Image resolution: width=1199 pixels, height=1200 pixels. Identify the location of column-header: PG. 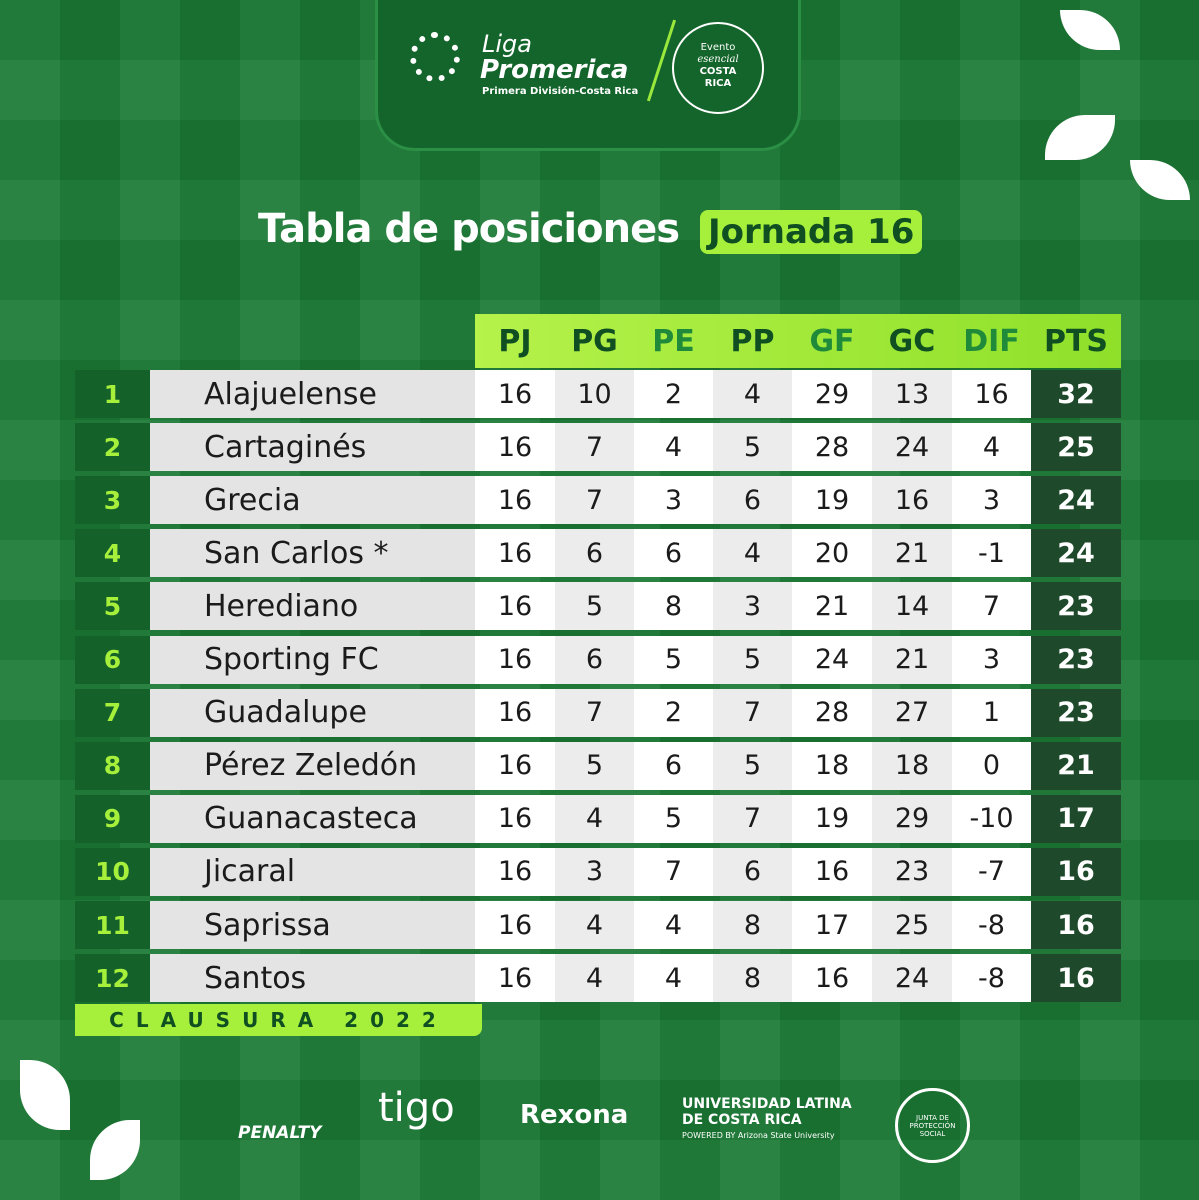
(594, 341).